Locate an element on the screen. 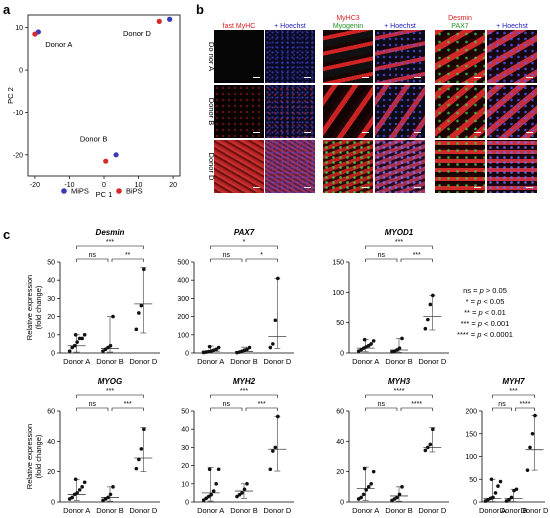 This screenshot has width=550, height=518. significance-legend-entry: *** = p < 0.001 is located at coordinates (485, 323).